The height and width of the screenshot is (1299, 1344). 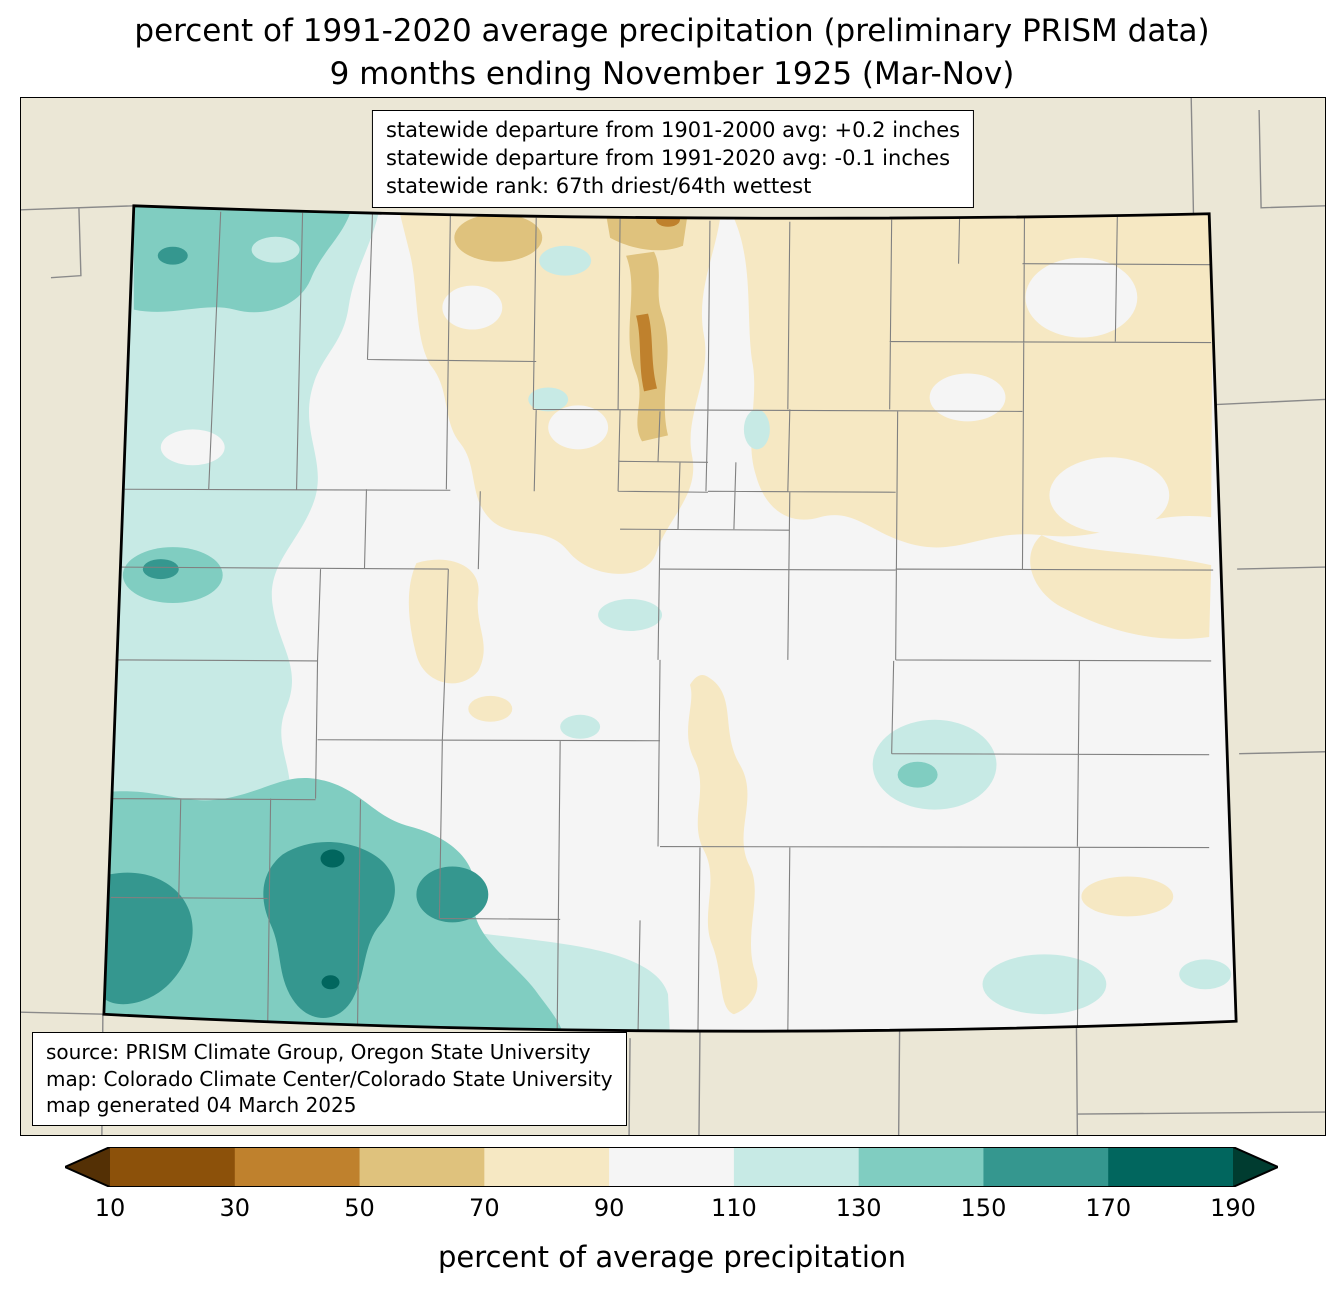 What do you see at coordinates (671, 1210) in the screenshot?
I see `colorbar-ticks: 10 30 50 70 90 110 130 150 170 190` at bounding box center [671, 1210].